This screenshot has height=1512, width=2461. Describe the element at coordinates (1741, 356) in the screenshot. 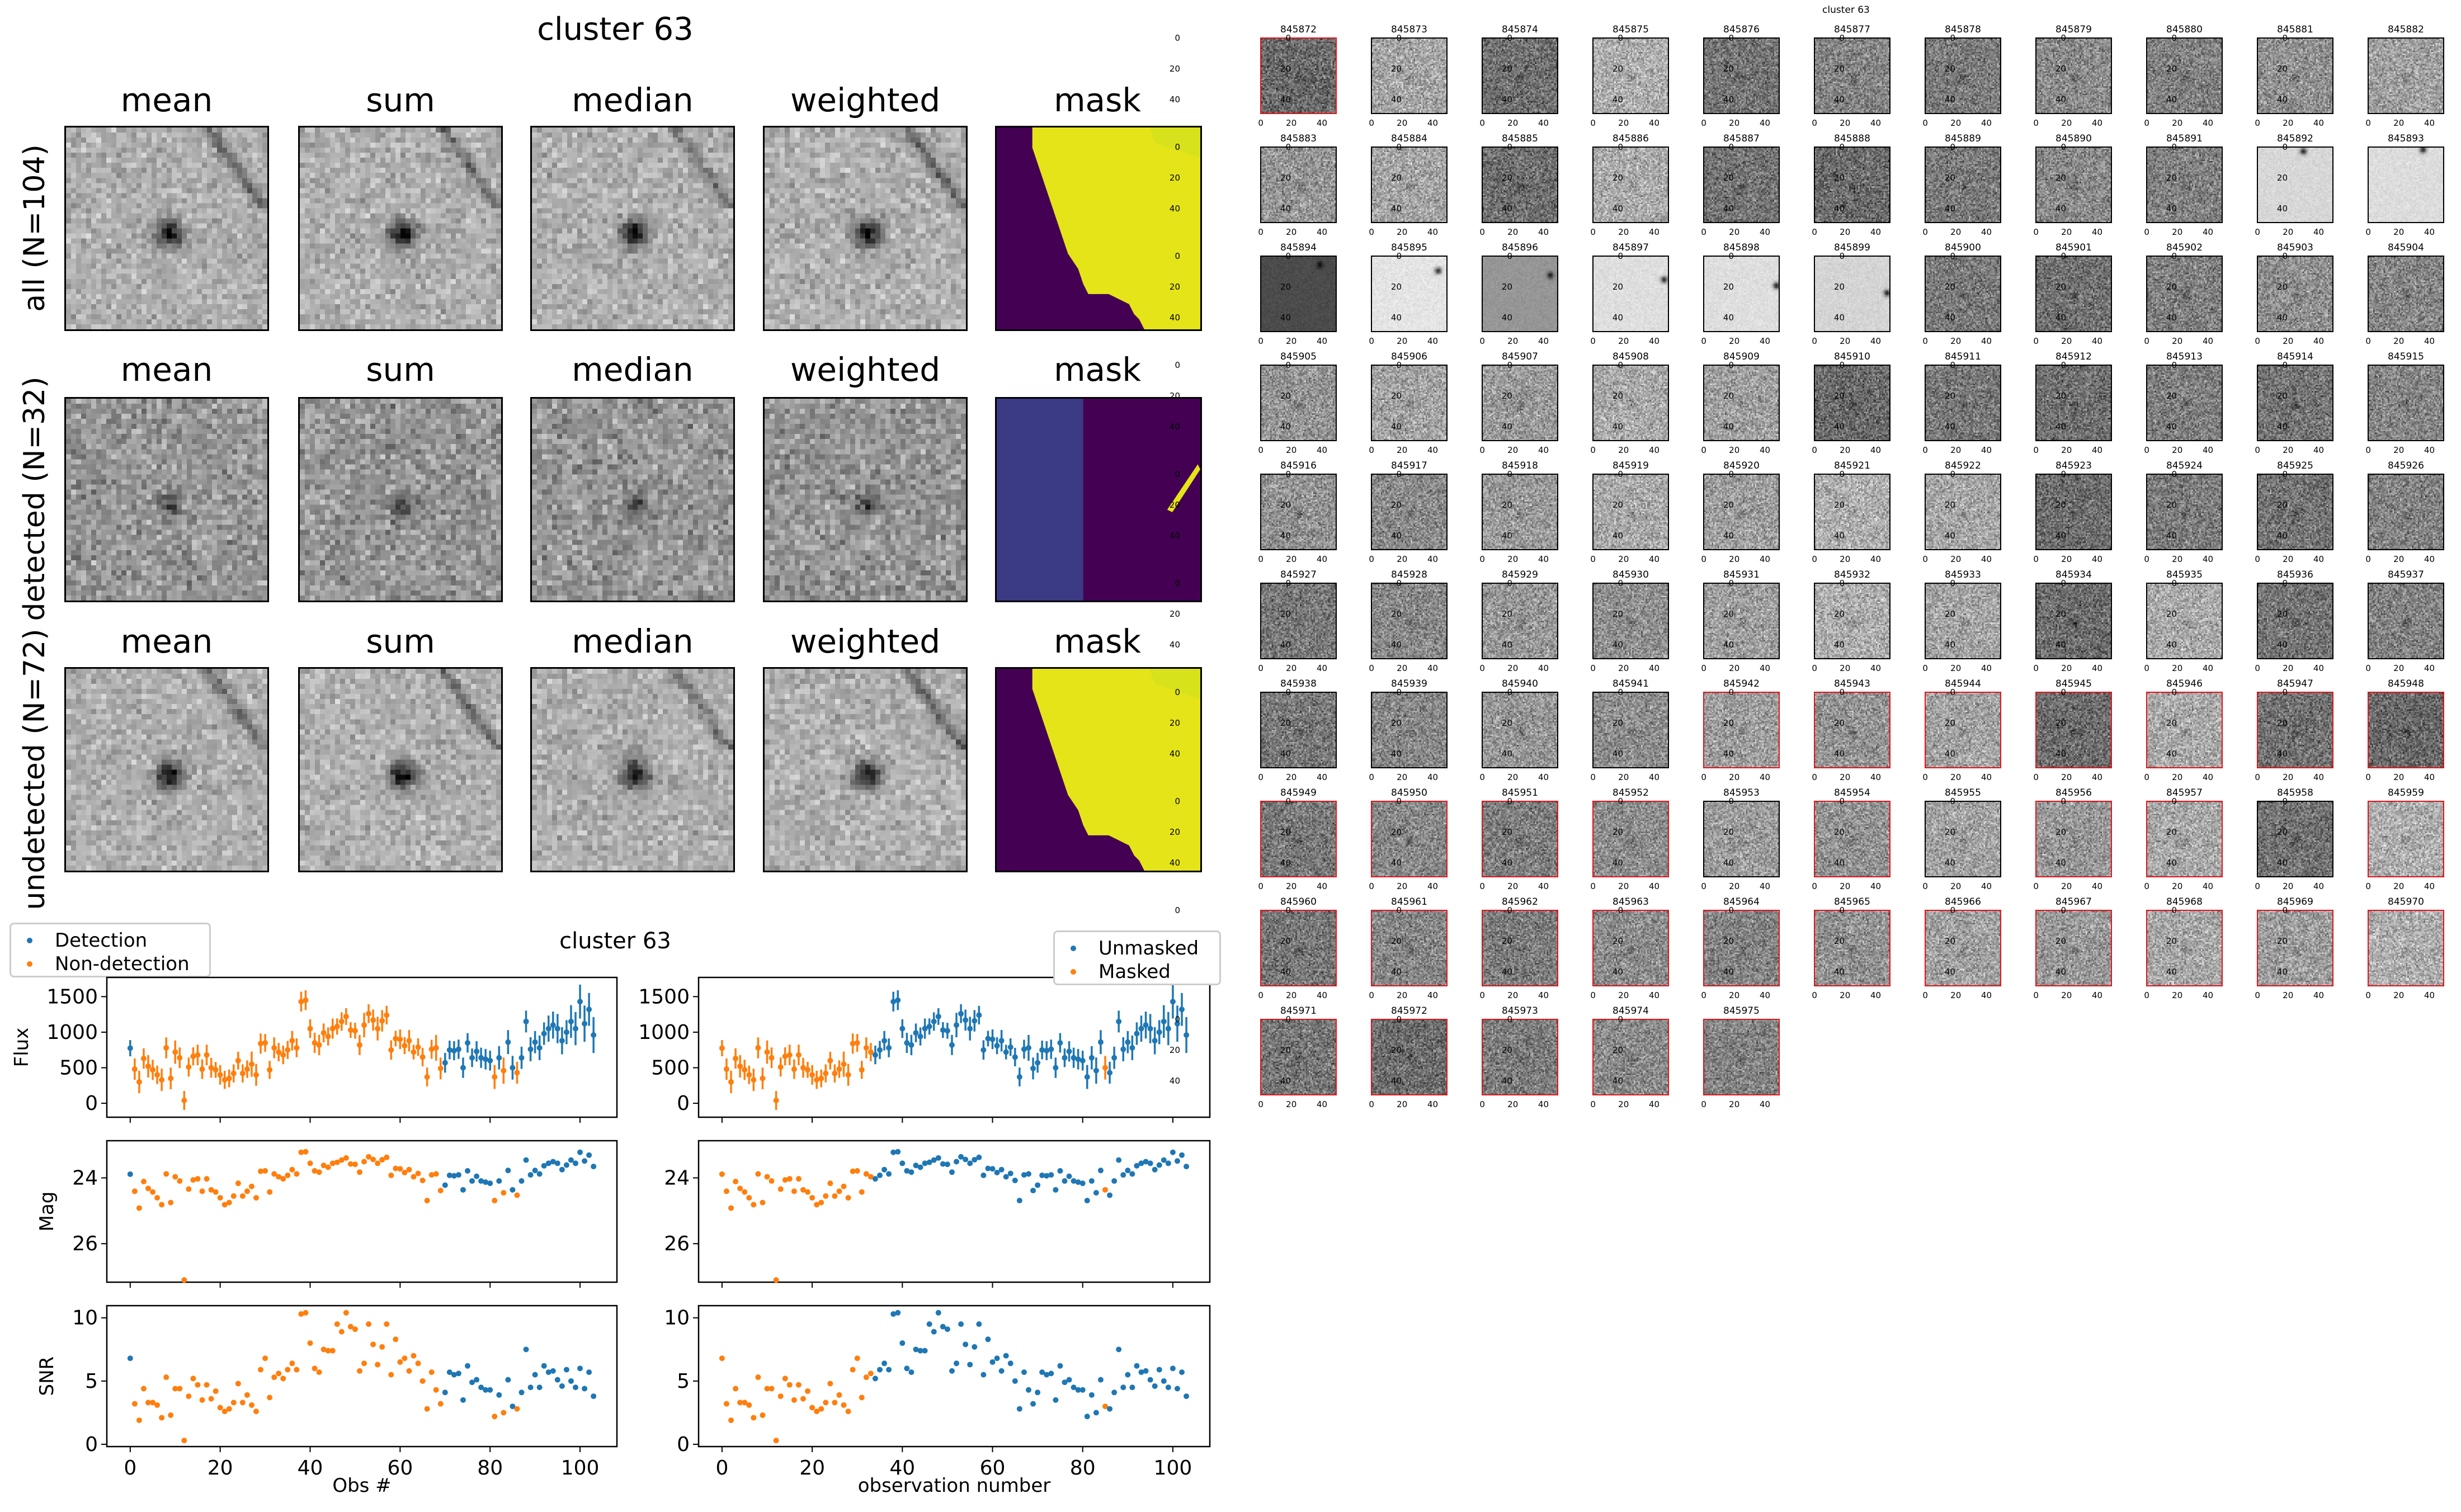

I see `thumbnail-title: 845909` at that location.